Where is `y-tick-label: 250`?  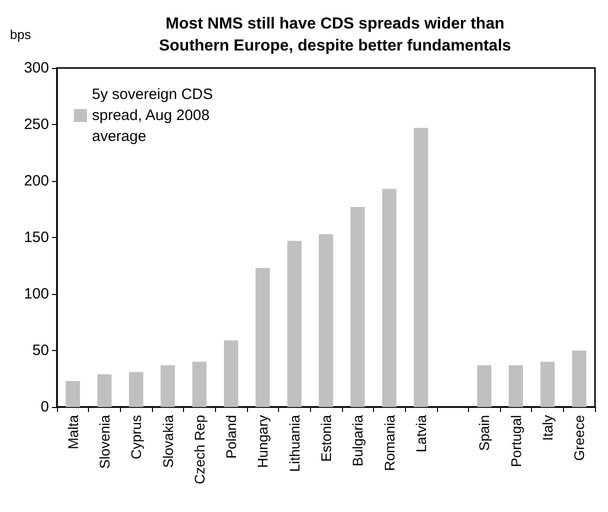
y-tick-label: 250 is located at coordinates (36, 124).